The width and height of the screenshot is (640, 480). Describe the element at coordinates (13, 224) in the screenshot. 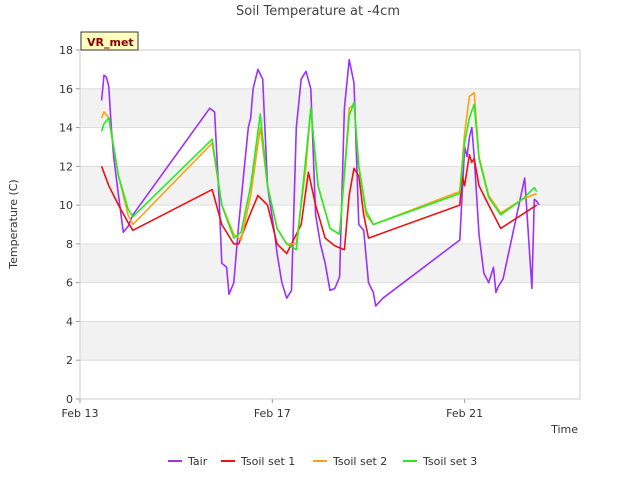

I see `y-axis-label: Temperature (C)` at that location.